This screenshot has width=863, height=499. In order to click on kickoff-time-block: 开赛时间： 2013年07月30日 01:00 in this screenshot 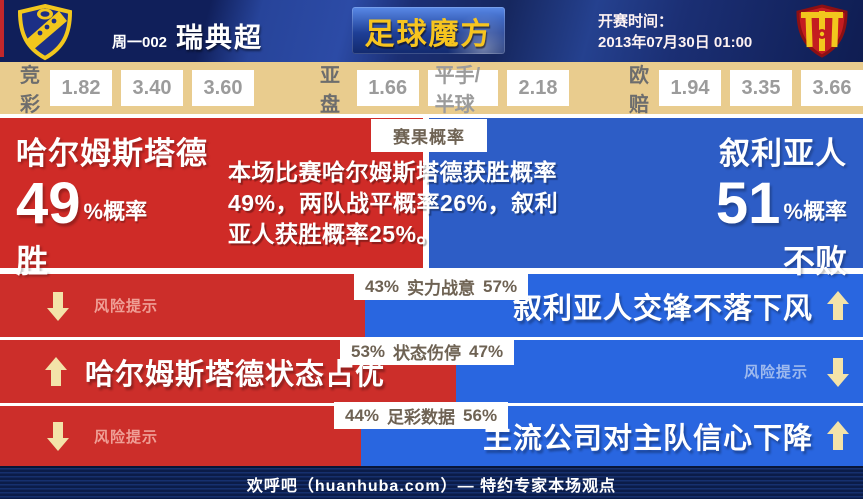, I will do `click(675, 32)`.